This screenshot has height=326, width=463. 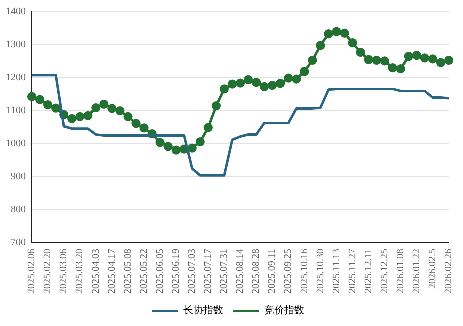 What do you see at coordinates (272, 271) in the screenshot?
I see `x-tick-label: 2025.09.11` at bounding box center [272, 271].